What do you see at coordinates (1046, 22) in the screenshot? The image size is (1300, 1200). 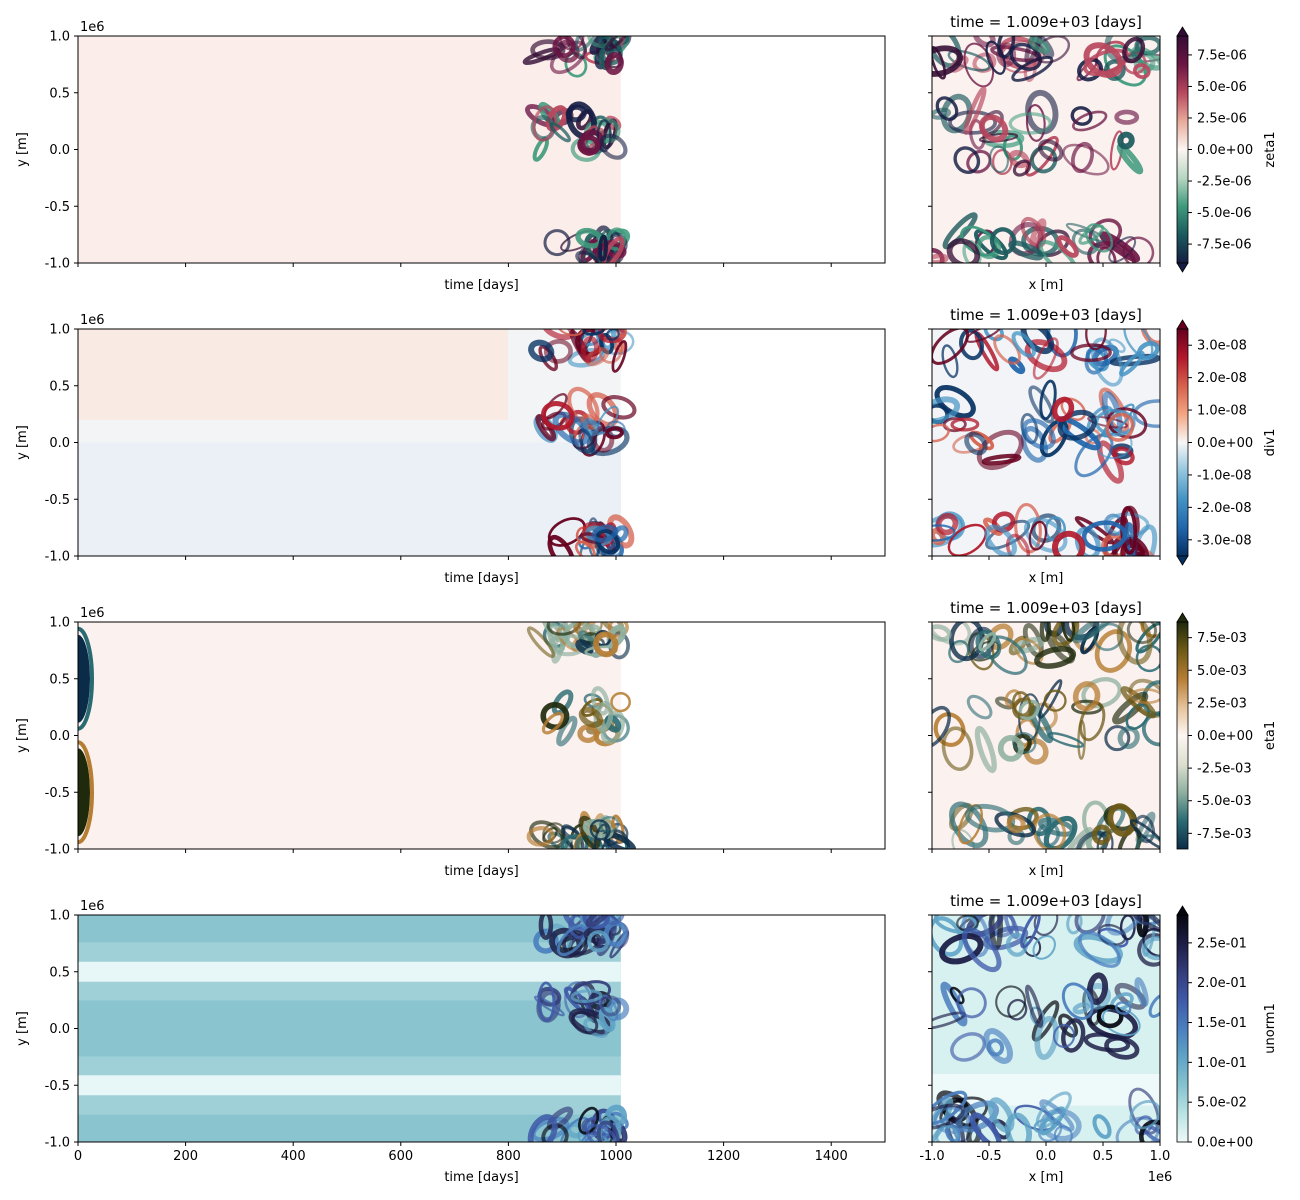 I see `snapshot-title: time = 1.009e+03 [days]` at bounding box center [1046, 22].